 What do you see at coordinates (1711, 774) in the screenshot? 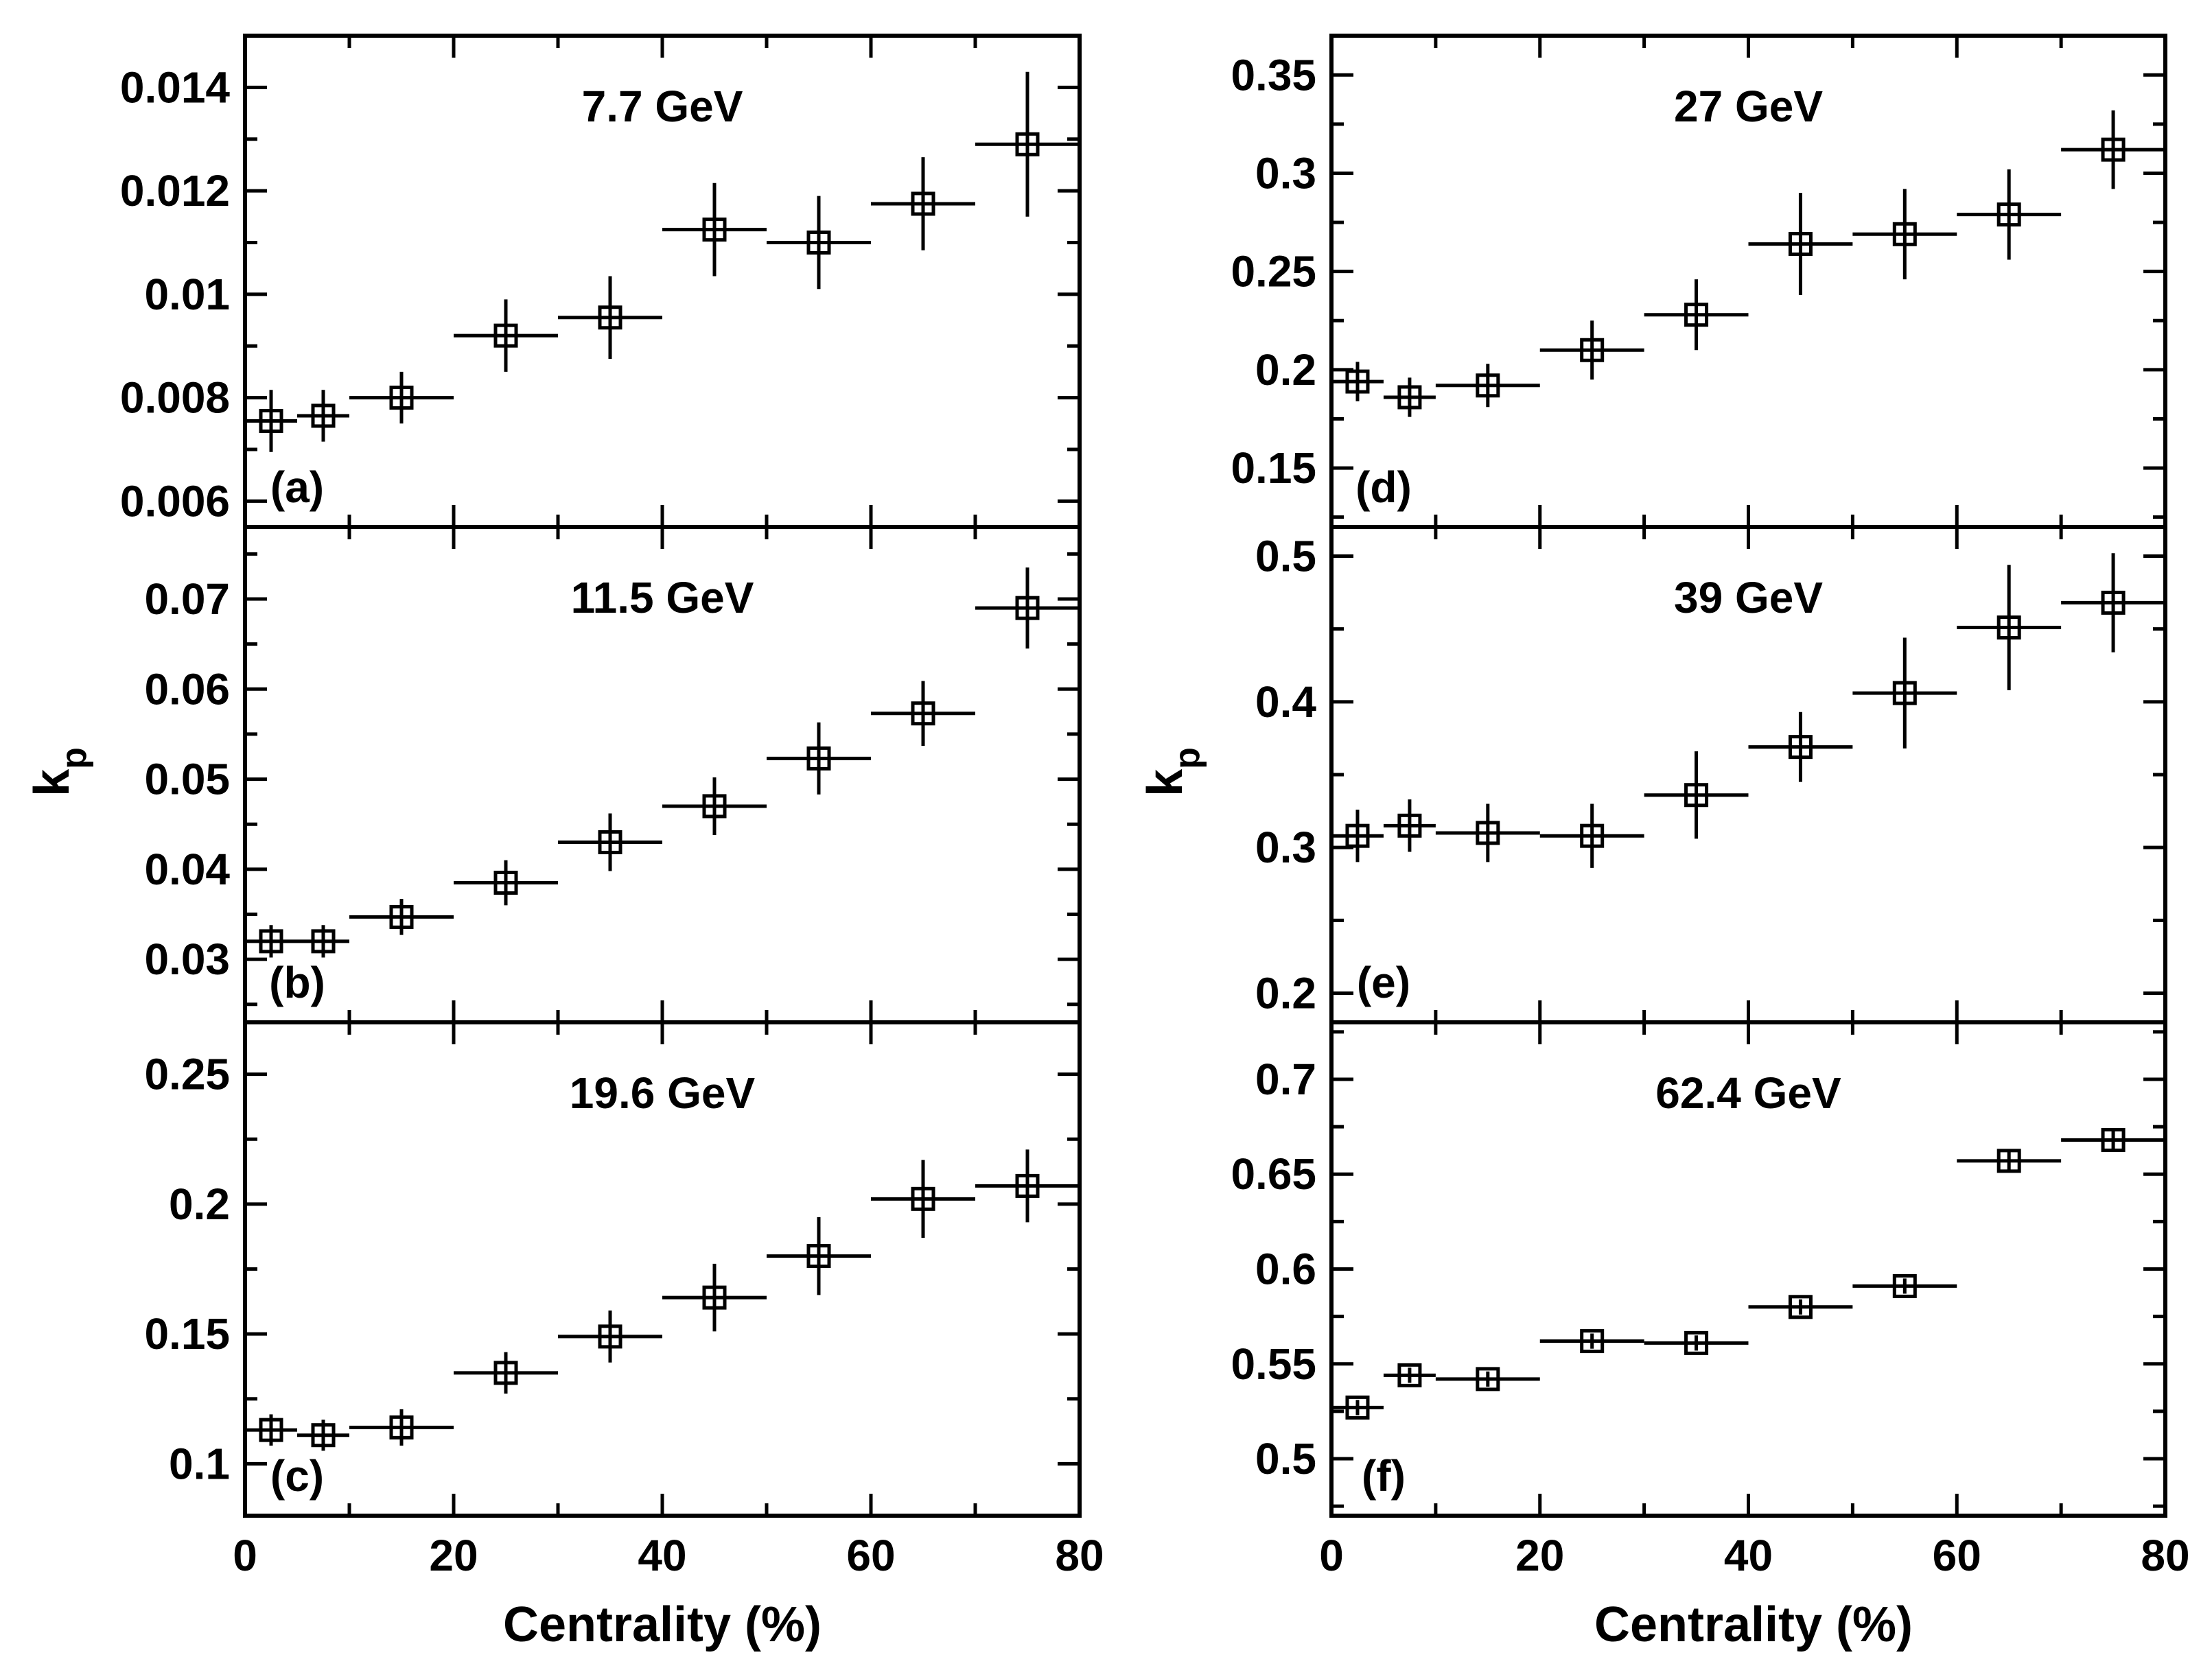
I see `panel-e: 0.2 0.3 0.4 0.5 39 GeV (e)` at bounding box center [1711, 774].